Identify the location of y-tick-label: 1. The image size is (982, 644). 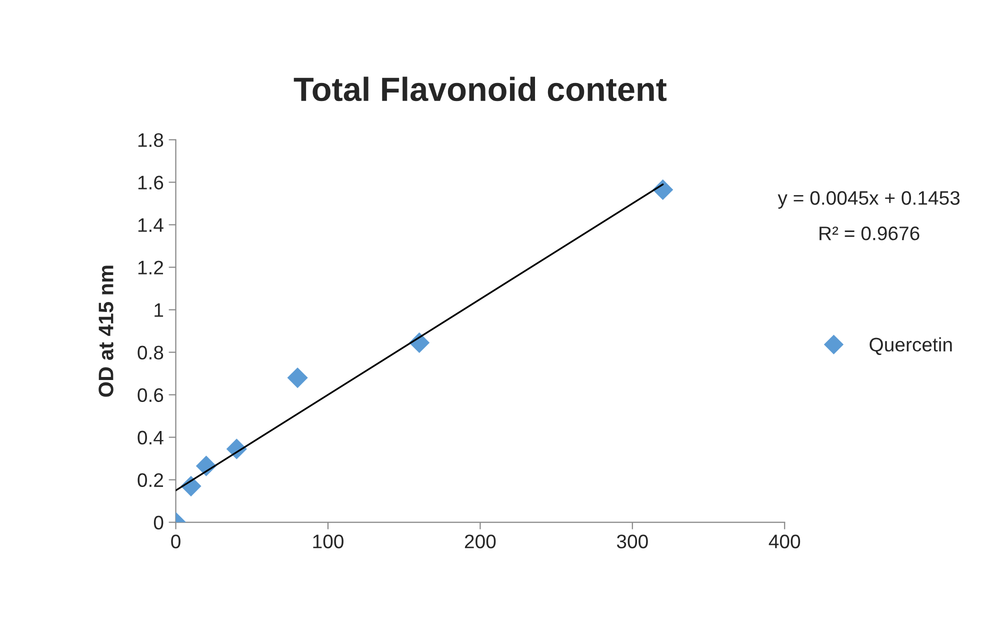
(159, 310).